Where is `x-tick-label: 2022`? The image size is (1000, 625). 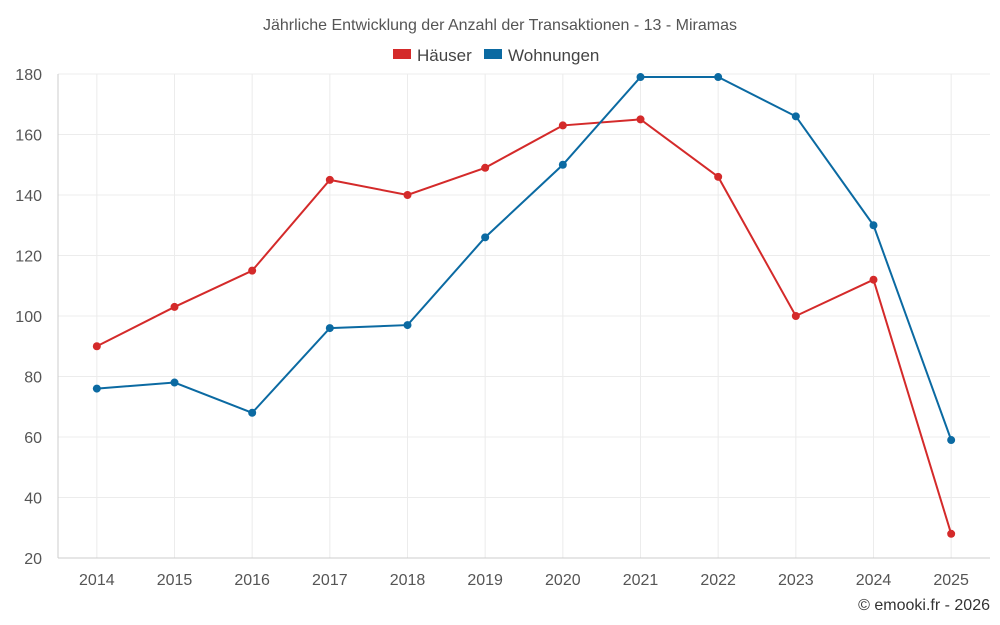 x-tick-label: 2022 is located at coordinates (718, 580).